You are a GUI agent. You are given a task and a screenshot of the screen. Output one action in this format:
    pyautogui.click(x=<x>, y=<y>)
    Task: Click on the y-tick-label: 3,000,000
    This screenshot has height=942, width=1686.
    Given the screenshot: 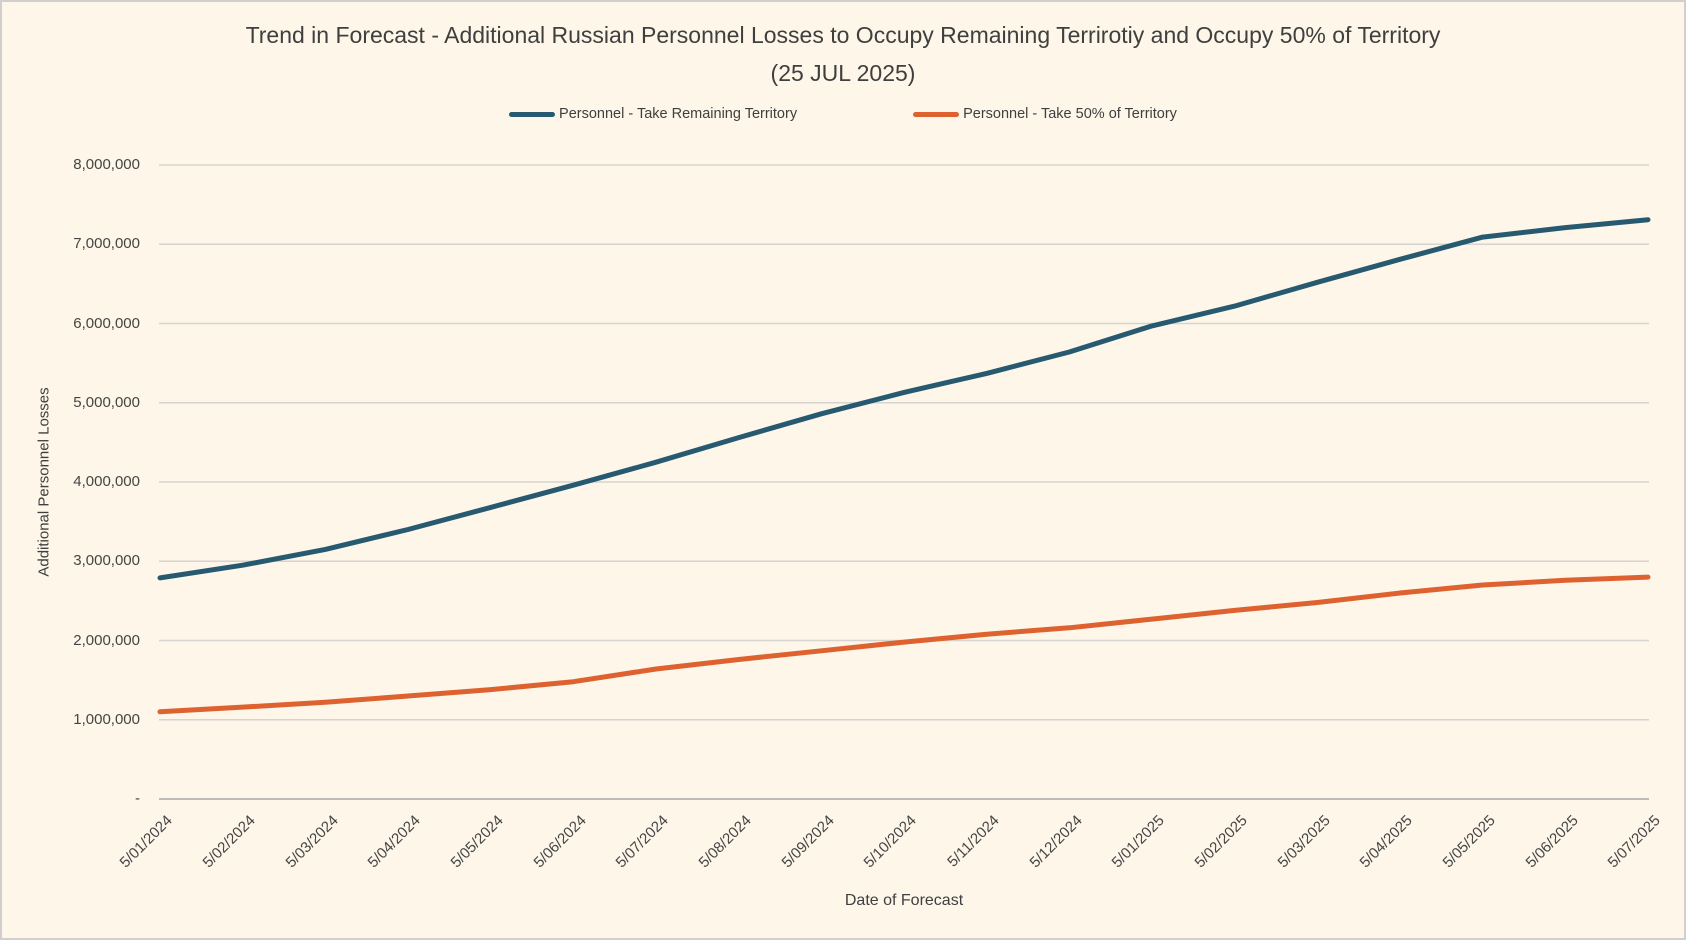 What is the action you would take?
    pyautogui.click(x=106, y=561)
    